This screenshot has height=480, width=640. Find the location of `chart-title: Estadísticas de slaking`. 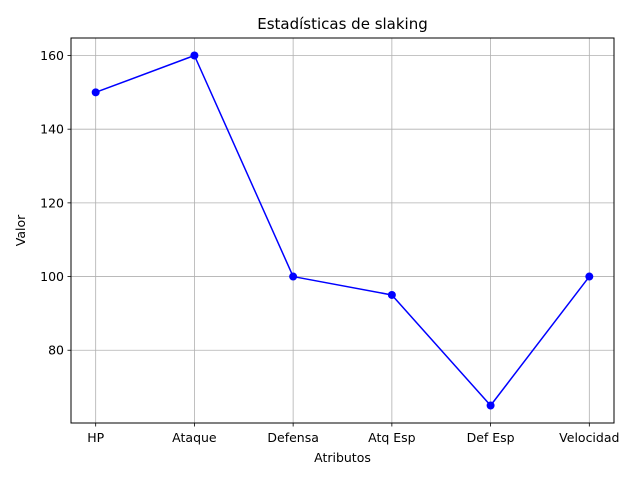

chart-title: Estadísticas de slaking is located at coordinates (342, 24).